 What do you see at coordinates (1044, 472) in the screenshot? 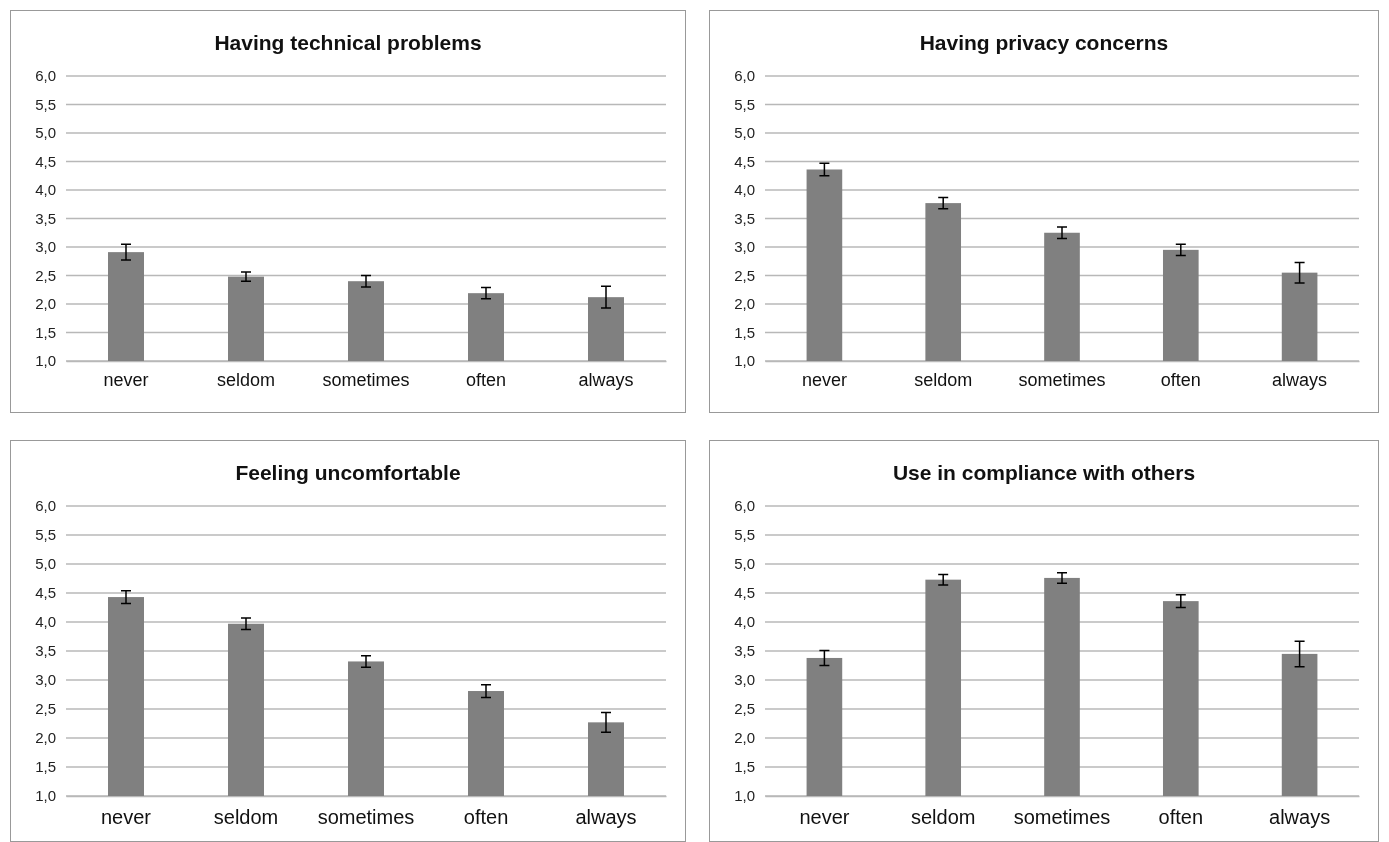
I see `chart-title: Use in compliance with others` at bounding box center [1044, 472].